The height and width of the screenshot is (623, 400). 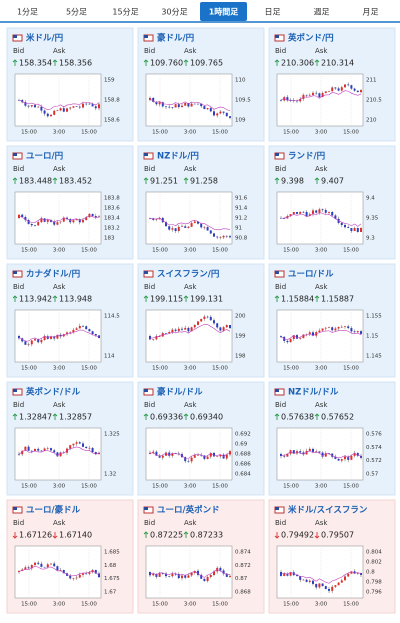 What do you see at coordinates (112, 579) in the screenshot?
I see `y-tick-label: 1.675` at bounding box center [112, 579].